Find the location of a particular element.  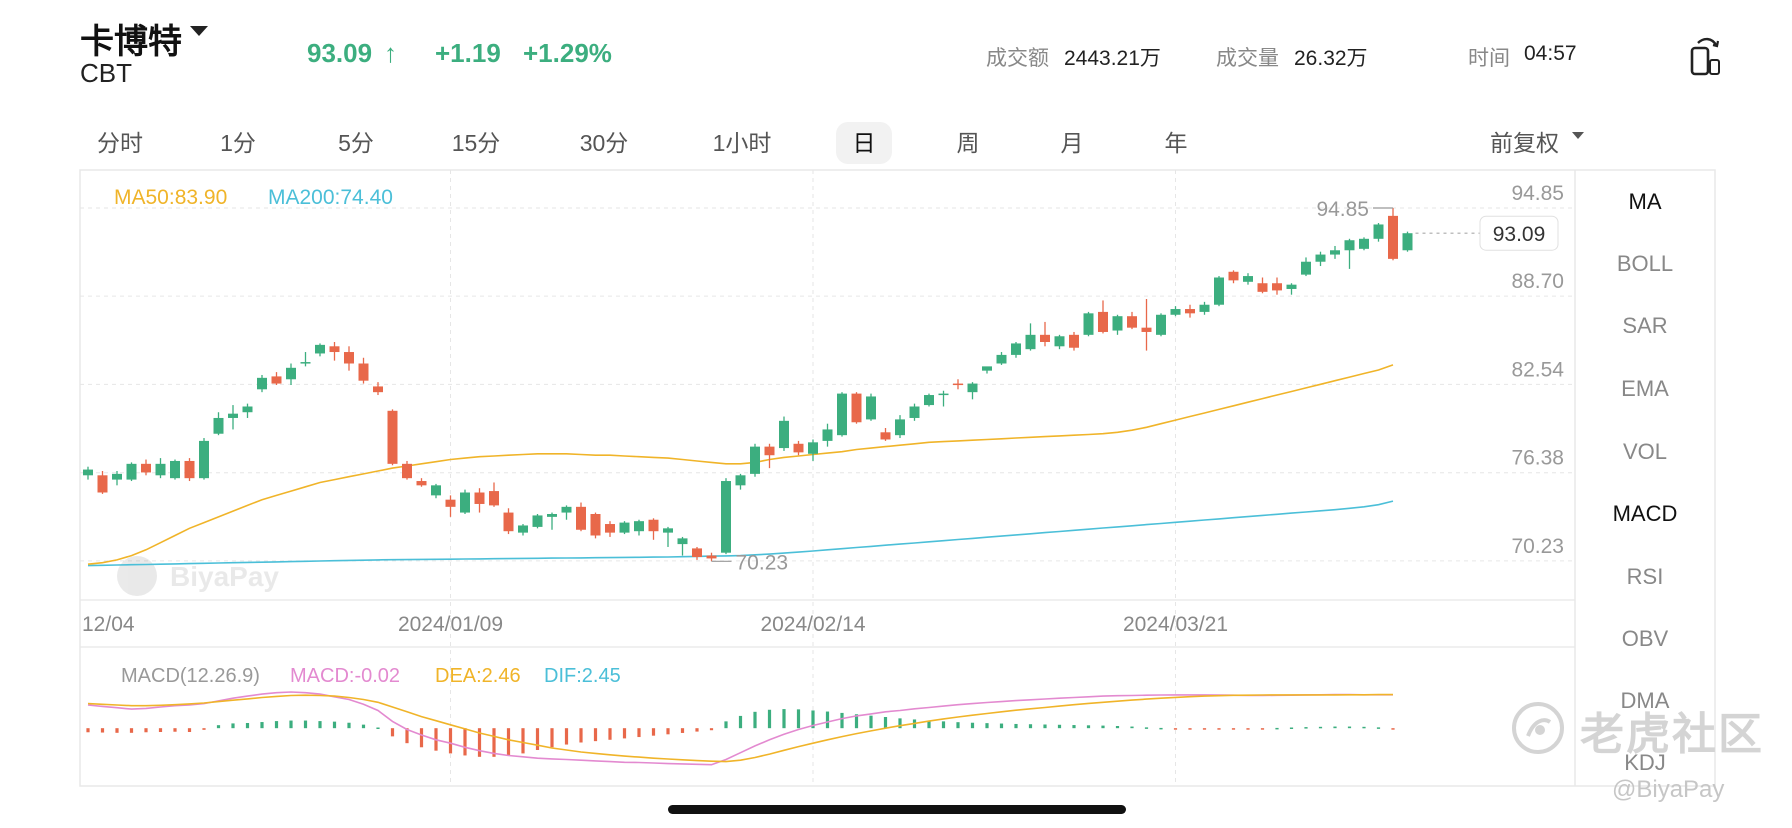

tab-year: 年 is located at coordinates (1176, 143).